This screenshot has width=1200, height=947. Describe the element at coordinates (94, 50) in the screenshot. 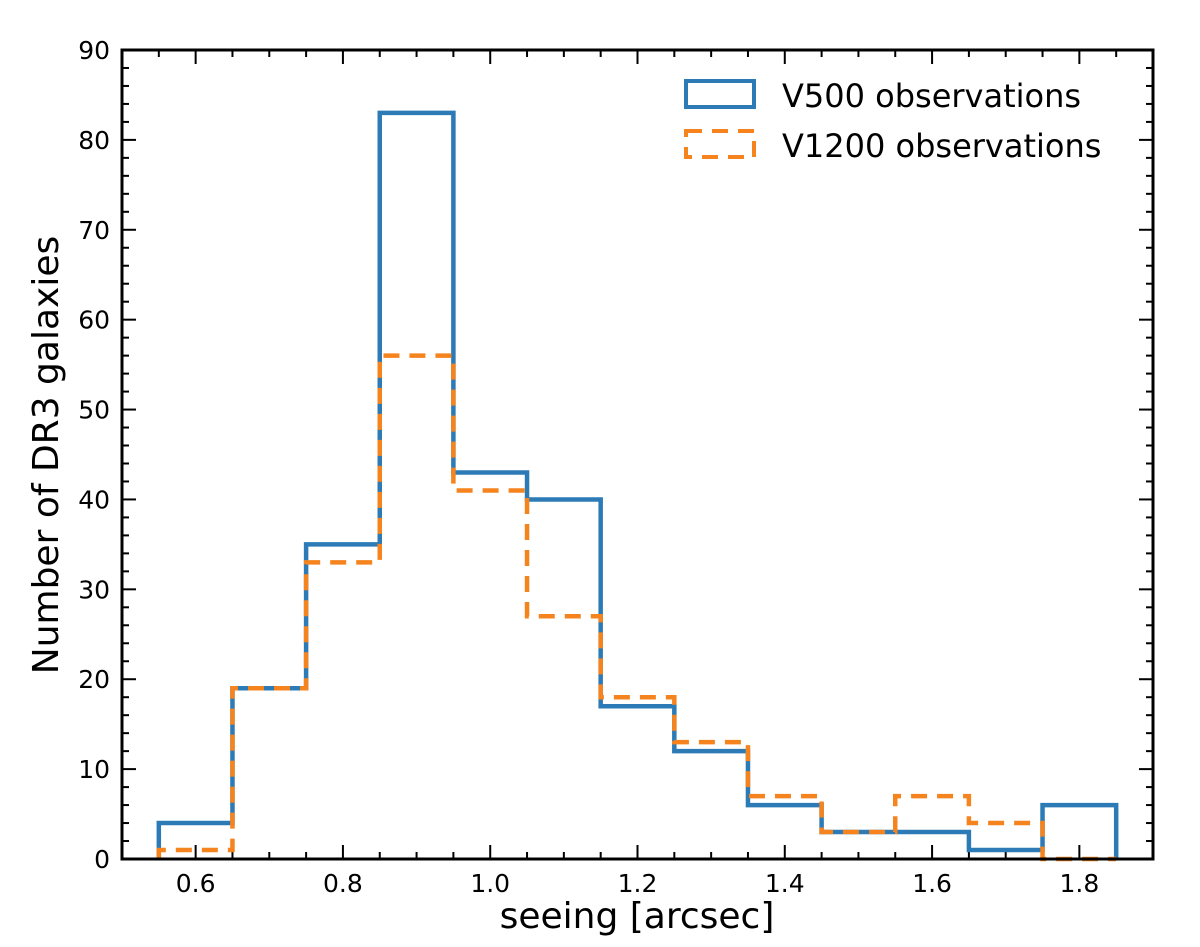

I see `y-tick-label: 90` at that location.